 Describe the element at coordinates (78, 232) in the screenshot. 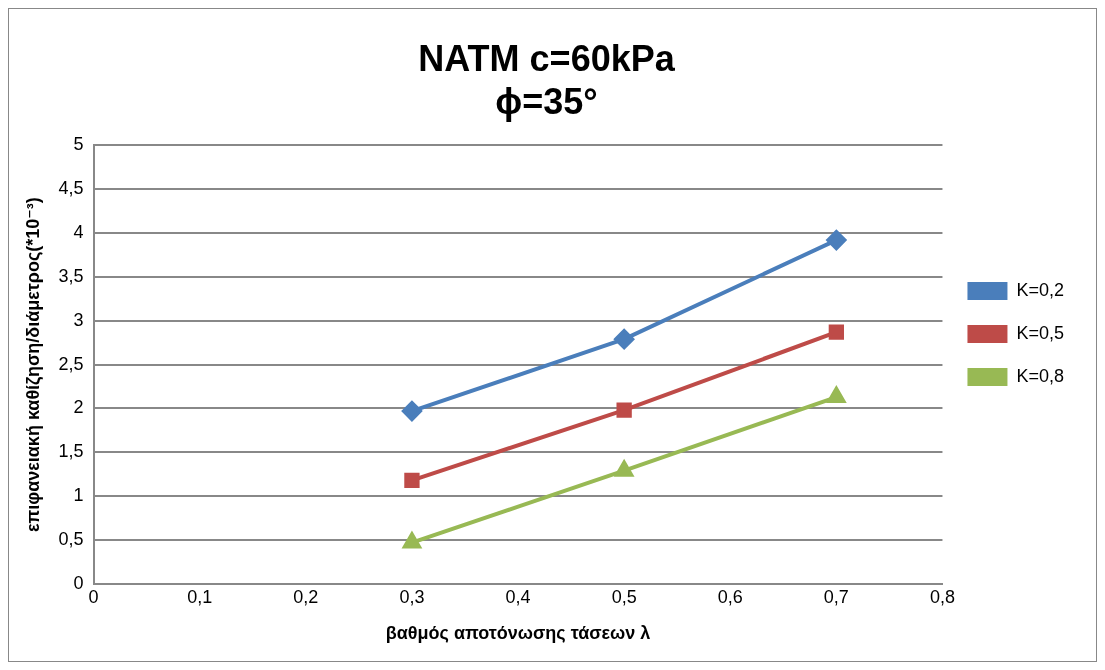

I see `y-tick-label: 4` at that location.